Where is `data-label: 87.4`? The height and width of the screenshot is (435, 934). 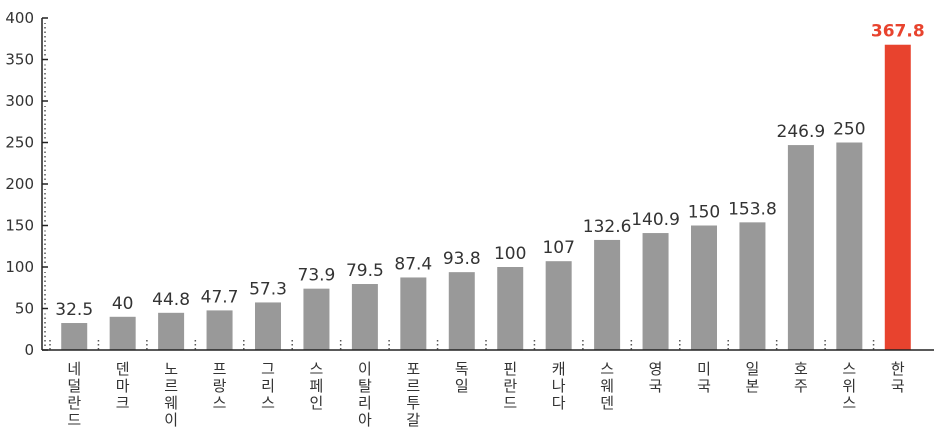 data-label: 87.4 is located at coordinates (413, 264).